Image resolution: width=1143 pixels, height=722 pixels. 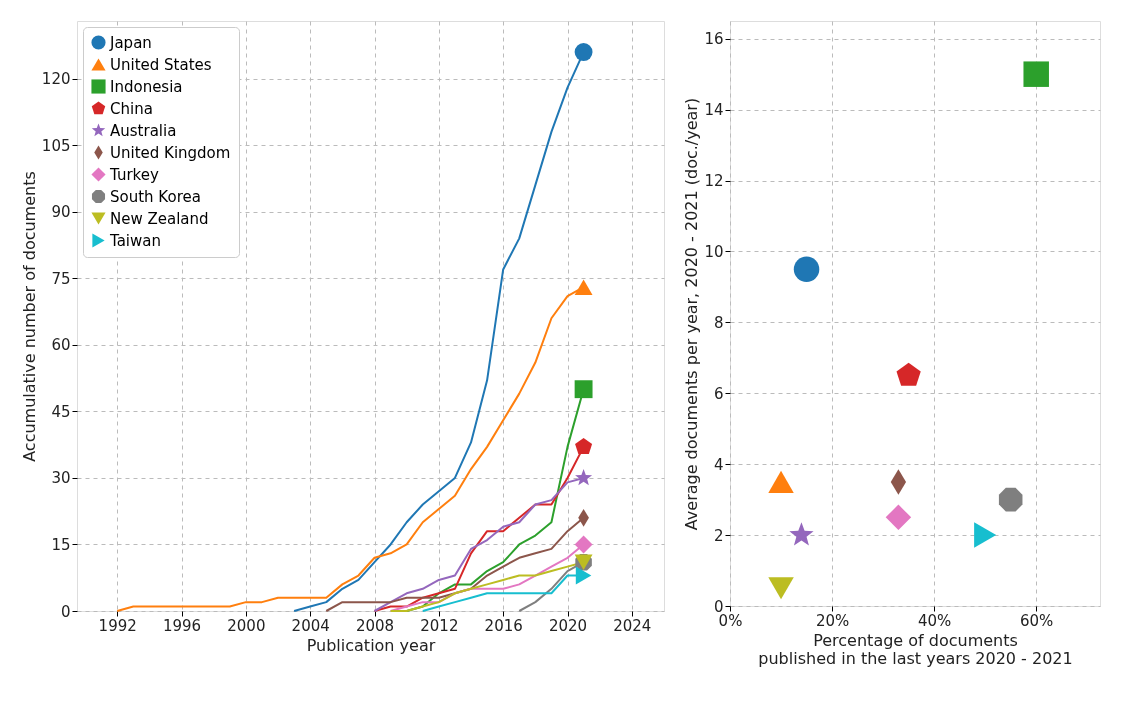 What do you see at coordinates (718, 393) in the screenshot?
I see `y-tick-label: 6` at bounding box center [718, 393].